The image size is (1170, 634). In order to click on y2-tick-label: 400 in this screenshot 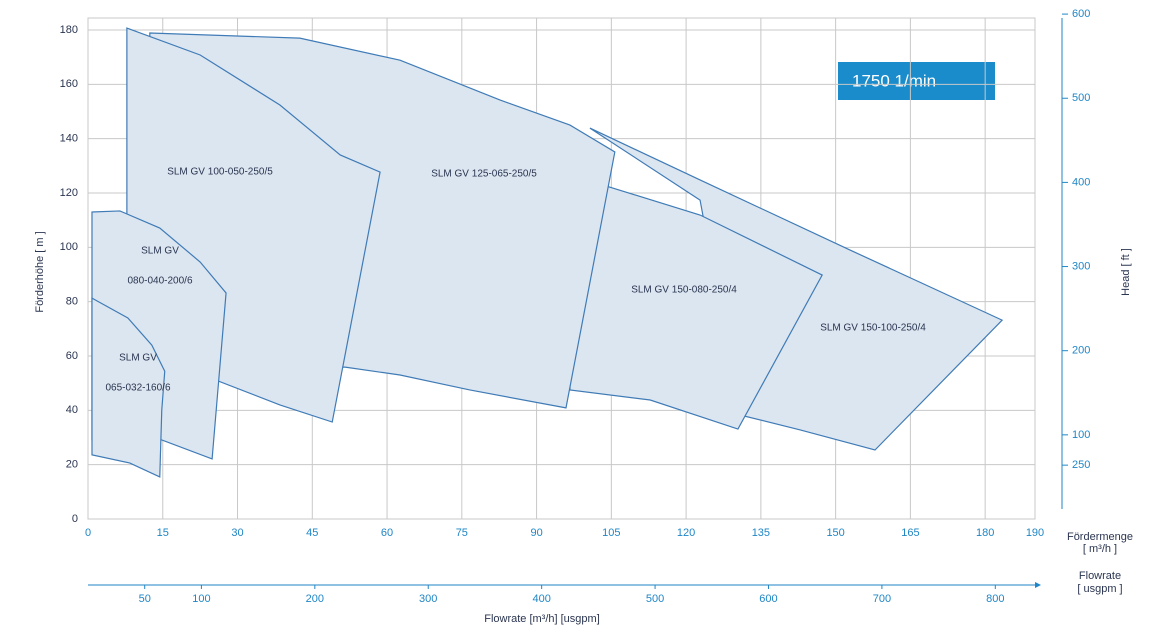, I will do `click(1081, 182)`.